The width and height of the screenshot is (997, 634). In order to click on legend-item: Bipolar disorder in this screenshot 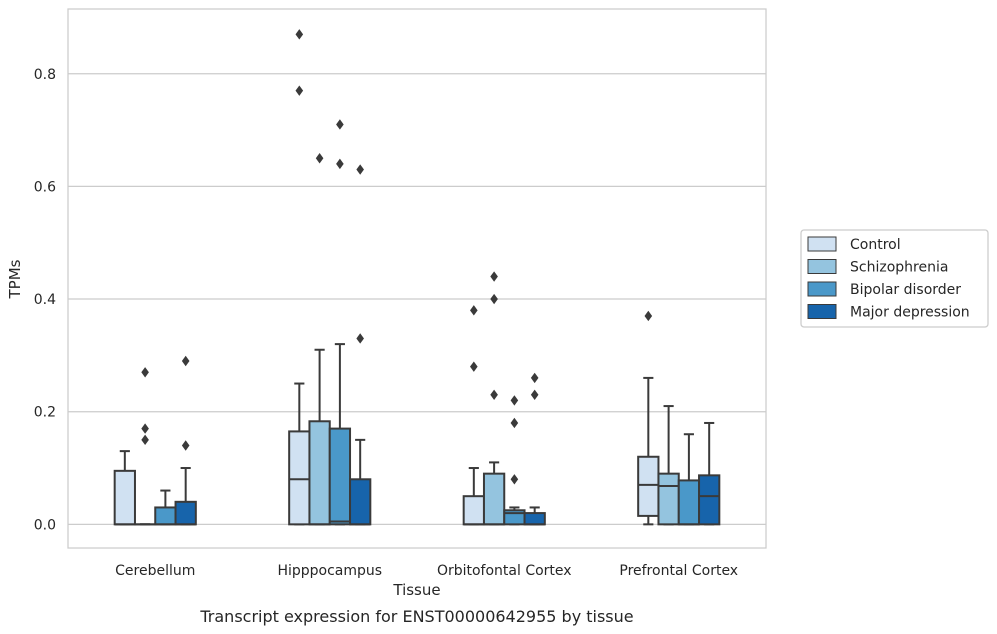, I will do `click(884, 289)`.